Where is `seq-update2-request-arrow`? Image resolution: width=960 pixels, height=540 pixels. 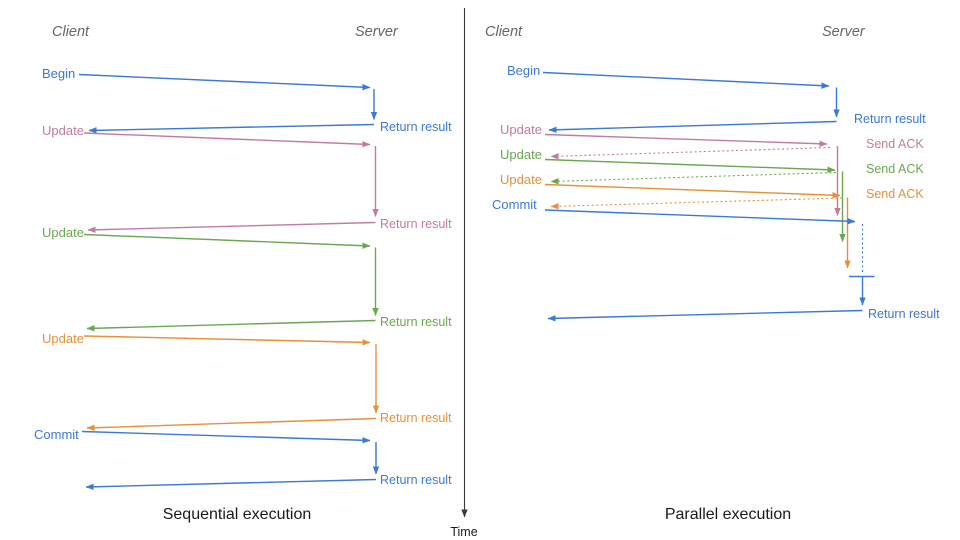 seq-update2-request-arrow is located at coordinates (227, 241).